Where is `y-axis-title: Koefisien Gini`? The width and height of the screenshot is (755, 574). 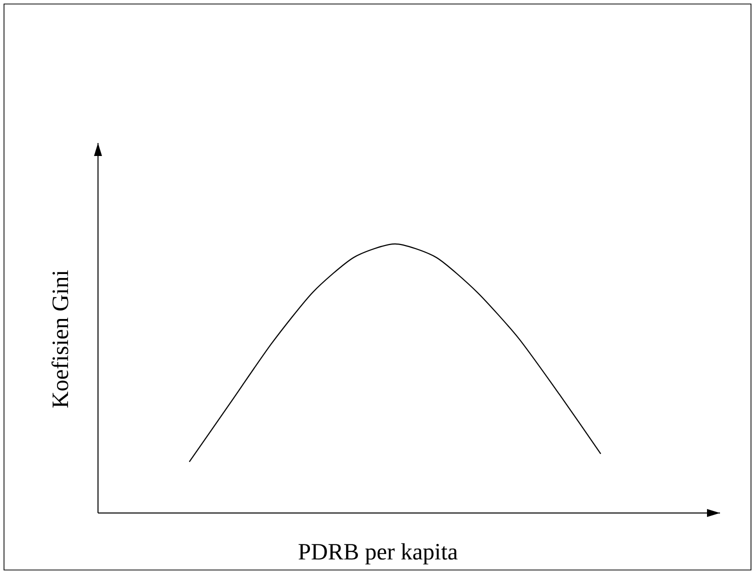 y-axis-title: Koefisien Gini is located at coordinates (60, 339).